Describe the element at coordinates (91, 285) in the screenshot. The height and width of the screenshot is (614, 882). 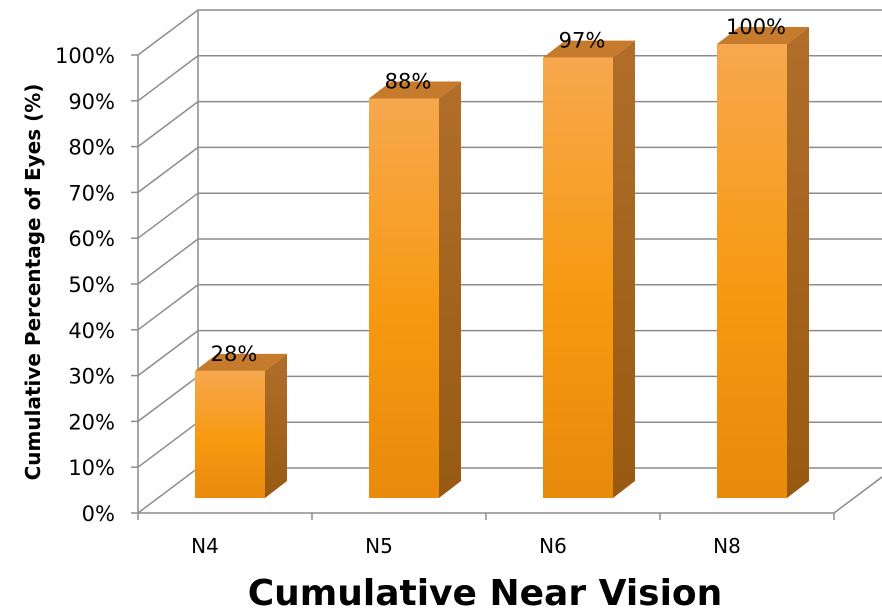
I see `y-tick-label: 50%` at that location.